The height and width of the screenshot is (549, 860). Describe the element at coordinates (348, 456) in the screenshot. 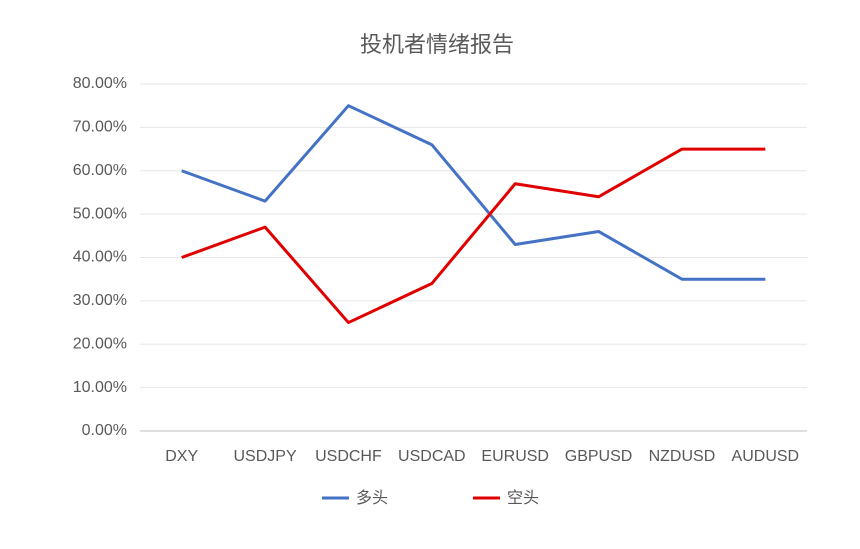

I see `x-tick-label: USDCHF` at that location.